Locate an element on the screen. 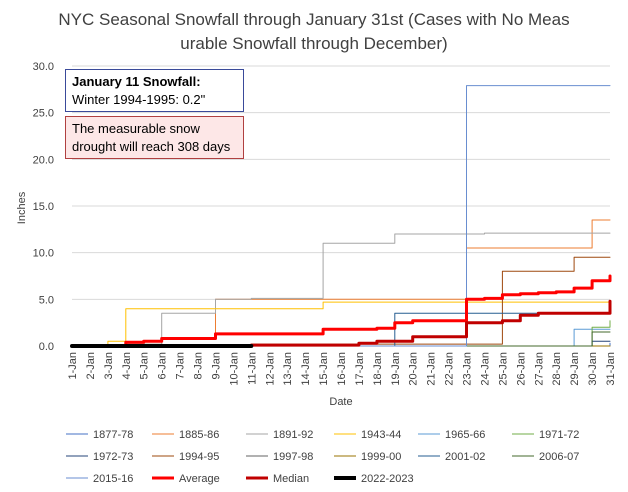 The height and width of the screenshot is (492, 628). y-tick-label: 15.0 is located at coordinates (43, 207).